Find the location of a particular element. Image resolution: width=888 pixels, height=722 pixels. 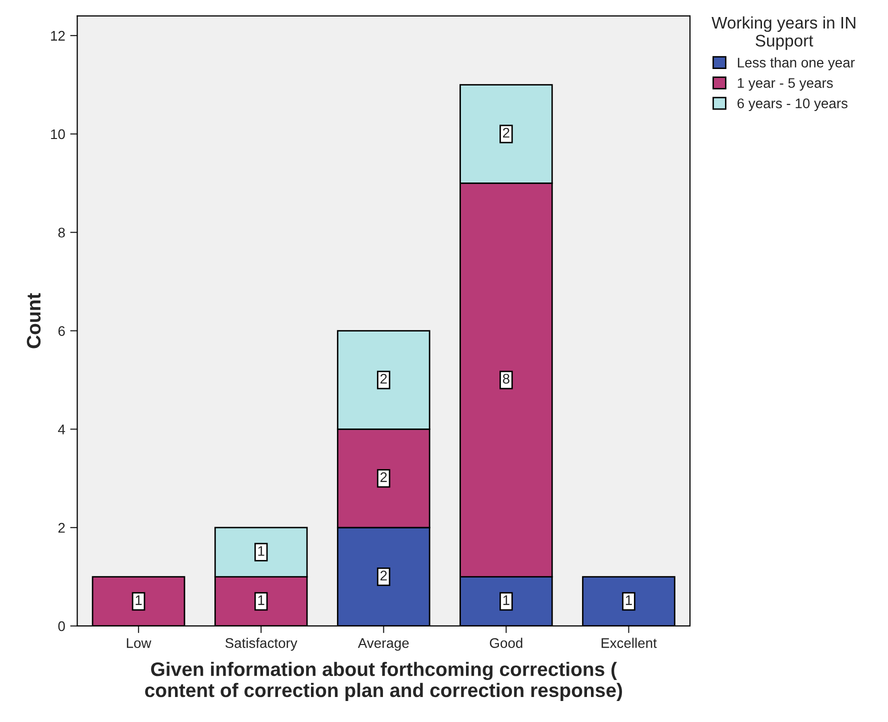

x-tick-label: Satisfactory is located at coordinates (261, 644).